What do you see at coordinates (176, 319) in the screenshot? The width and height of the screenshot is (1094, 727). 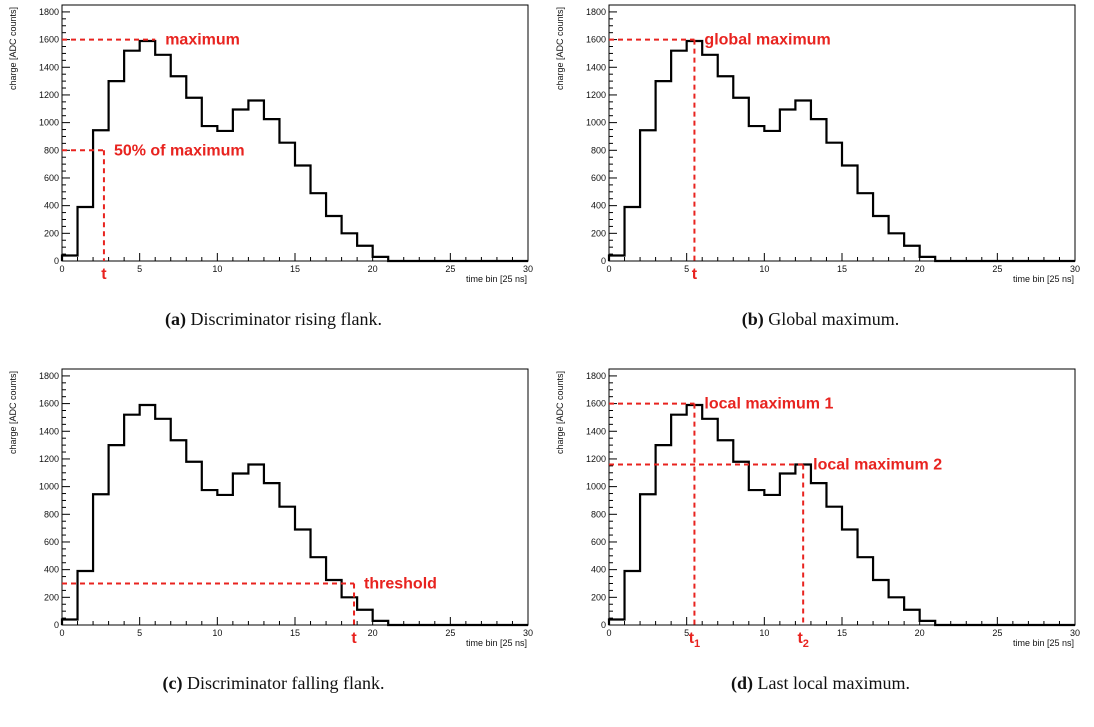 I see `caption-label: (a)` at bounding box center [176, 319].